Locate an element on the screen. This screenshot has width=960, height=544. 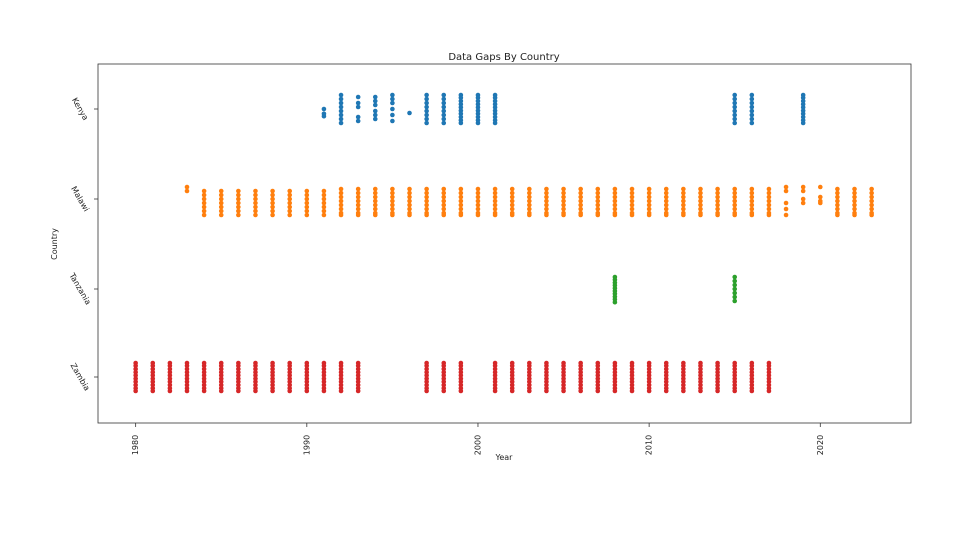
x-axis-label: Year is located at coordinates (504, 457).